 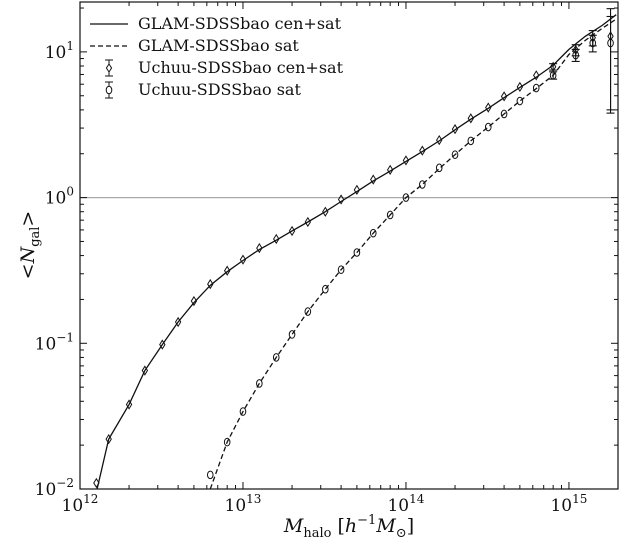 What do you see at coordinates (218, 45) in the screenshot?
I see `legend-label-1: GLAM-SDSSbao sat` at bounding box center [218, 45].